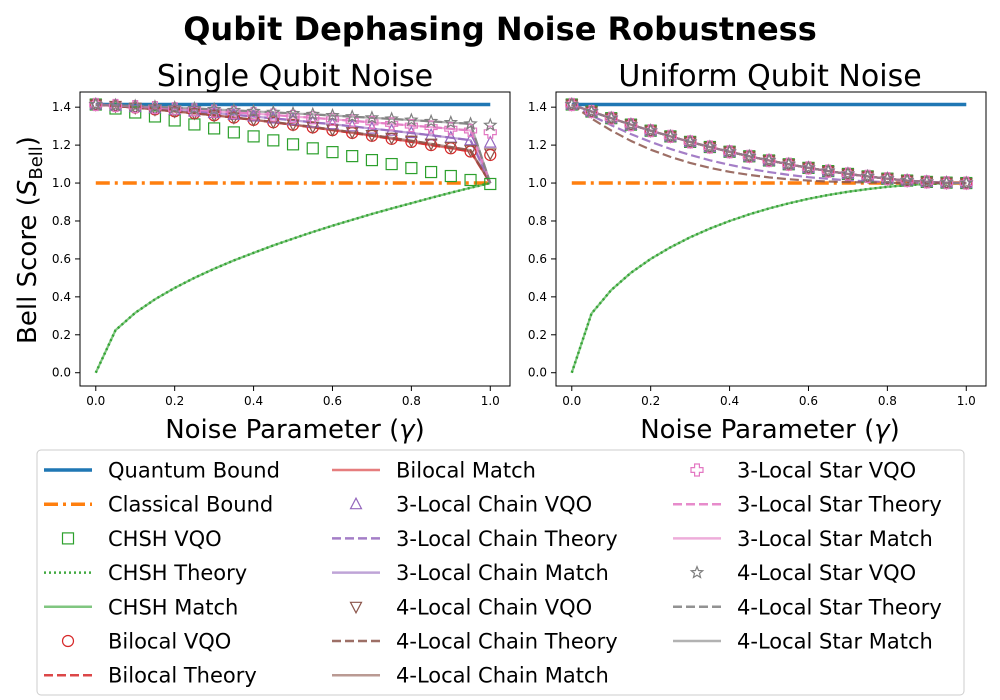 Image resolution: width=1000 pixels, height=700 pixels. Describe the element at coordinates (173, 607) in the screenshot. I see `legend-label: CHSH Match` at that location.